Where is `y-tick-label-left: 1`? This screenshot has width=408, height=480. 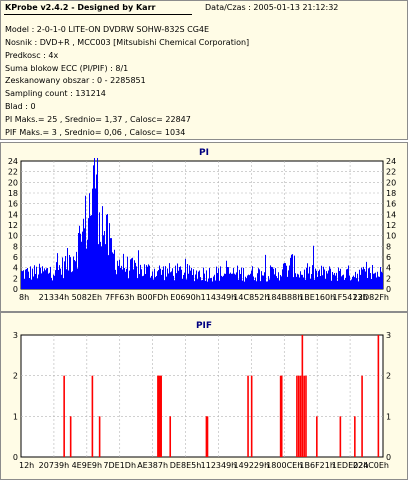
y-tick-label-left: 1 is located at coordinates (15, 416).